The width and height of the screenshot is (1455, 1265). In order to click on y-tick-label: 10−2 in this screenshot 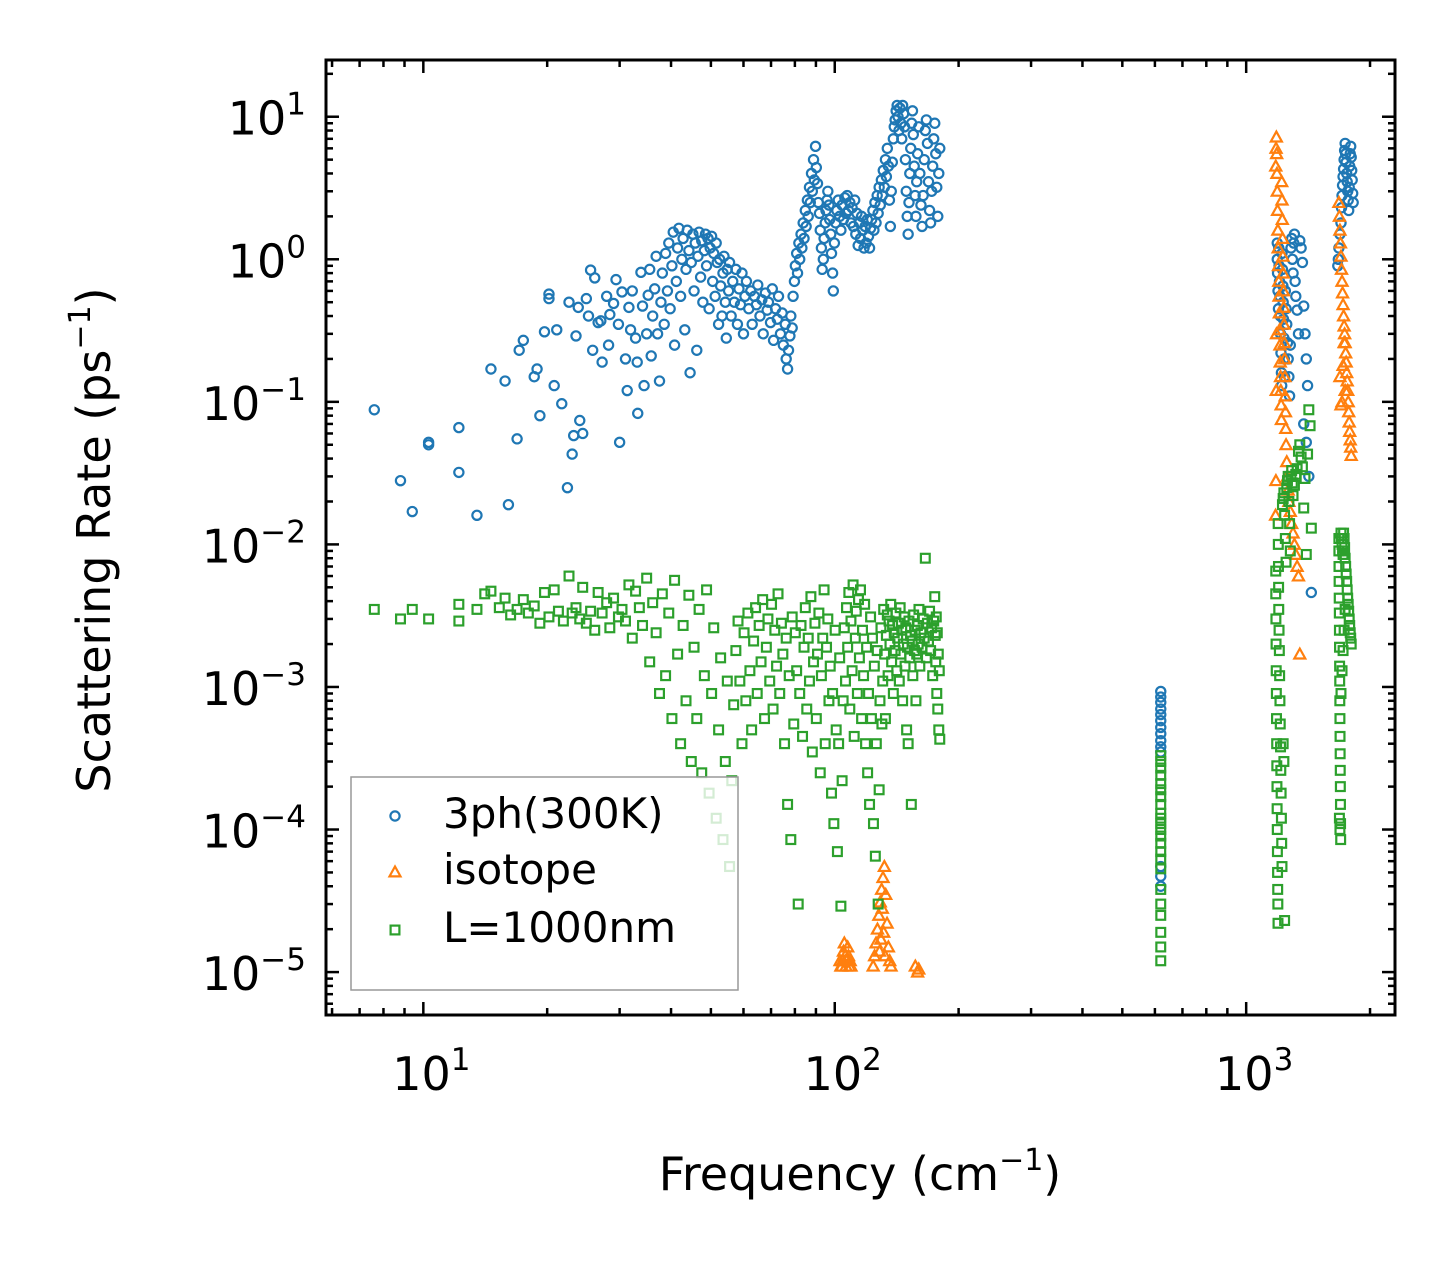, I will do `click(254, 543)`.